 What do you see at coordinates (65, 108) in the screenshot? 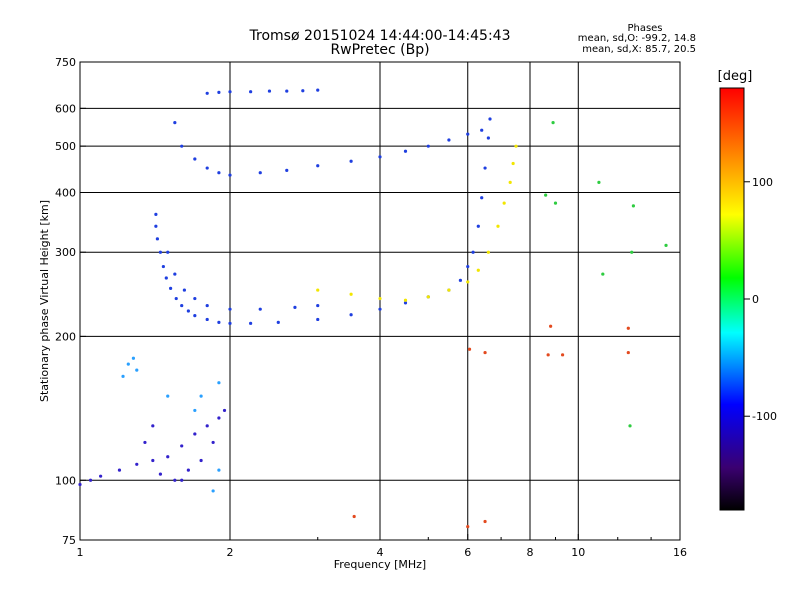
I see `y-tick-label: 600` at bounding box center [65, 108].